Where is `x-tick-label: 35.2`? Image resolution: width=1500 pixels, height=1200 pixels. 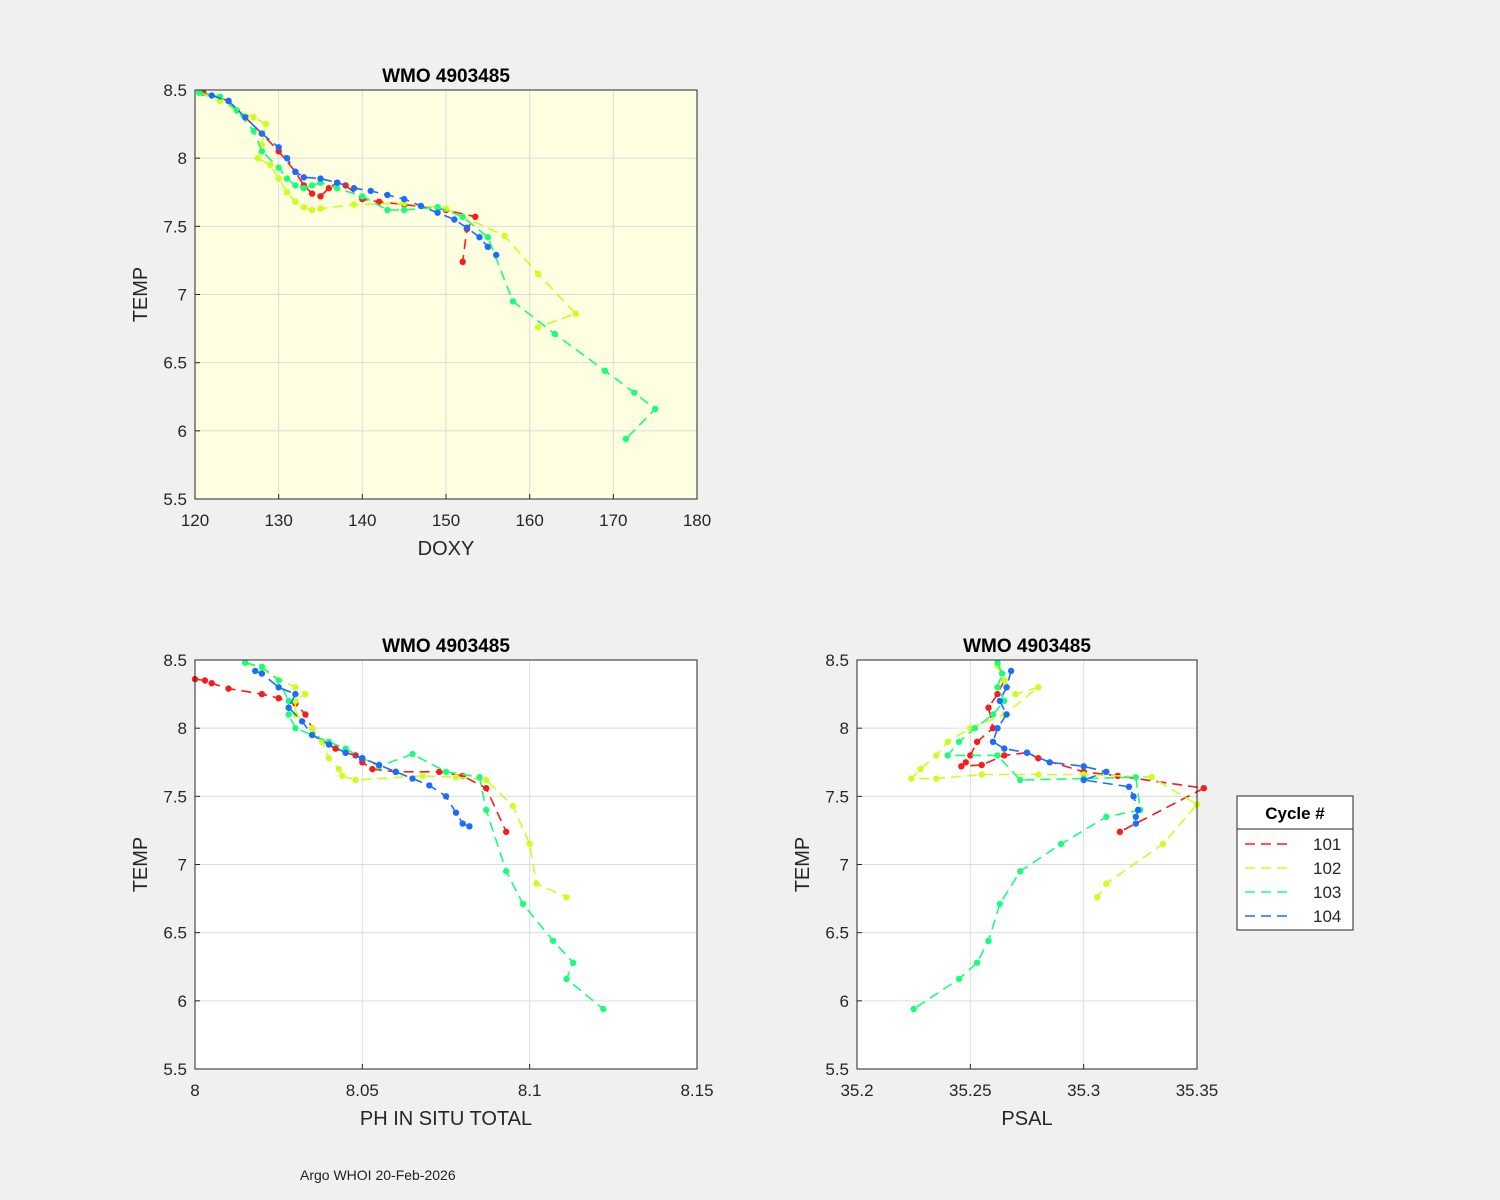
x-tick-label: 35.2 is located at coordinates (856, 1090).